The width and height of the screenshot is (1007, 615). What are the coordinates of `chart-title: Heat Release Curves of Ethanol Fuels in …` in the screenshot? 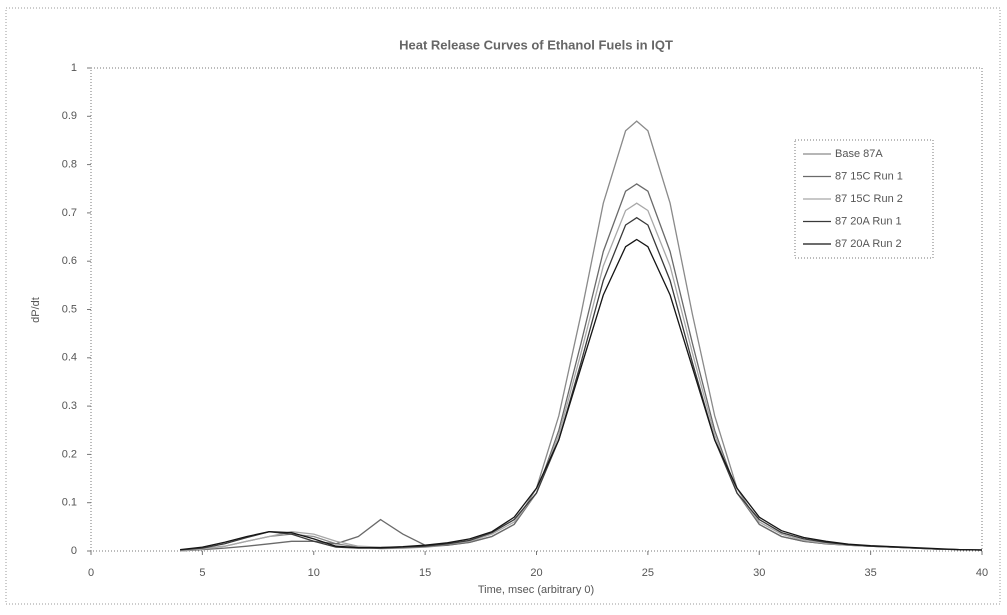 It's located at (536, 44).